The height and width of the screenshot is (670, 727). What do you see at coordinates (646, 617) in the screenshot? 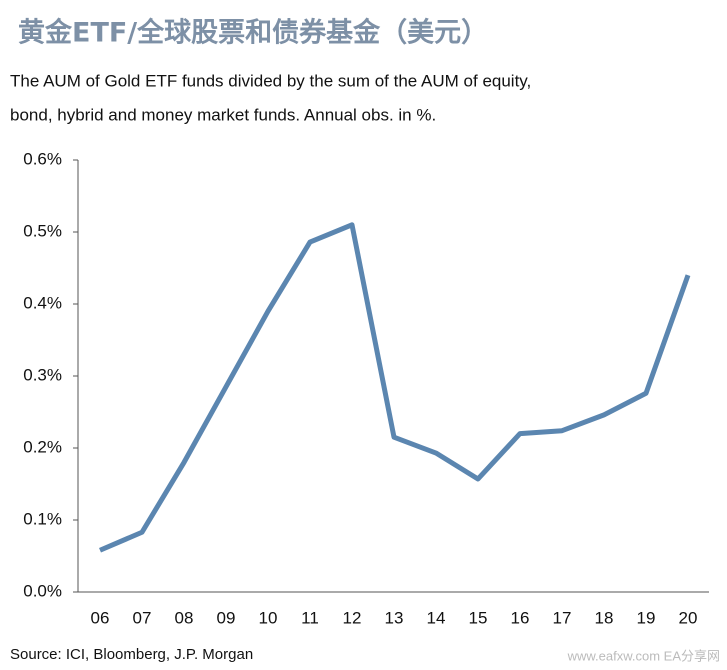
I see `x-tick-label: 19` at bounding box center [646, 617].